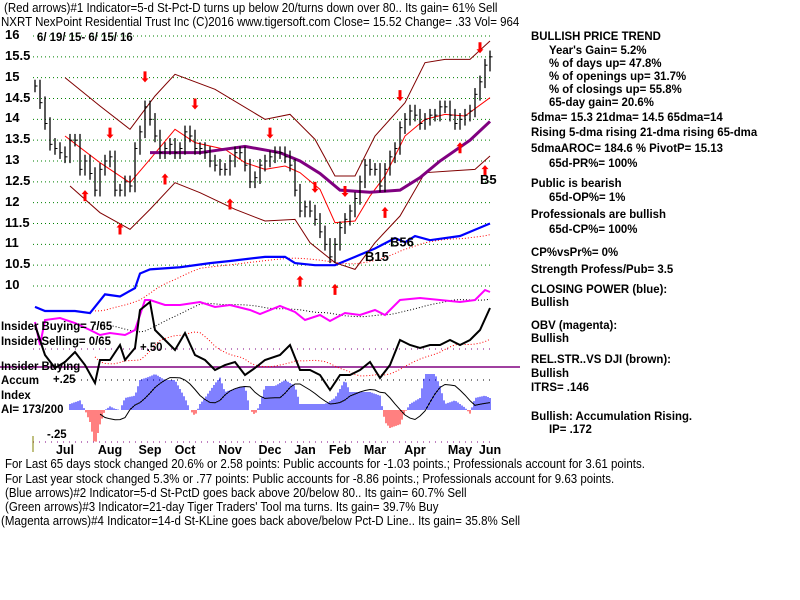 The width and height of the screenshot is (800, 600). Describe the element at coordinates (490, 450) in the screenshot. I see `x-tick-label: Jun` at that location.